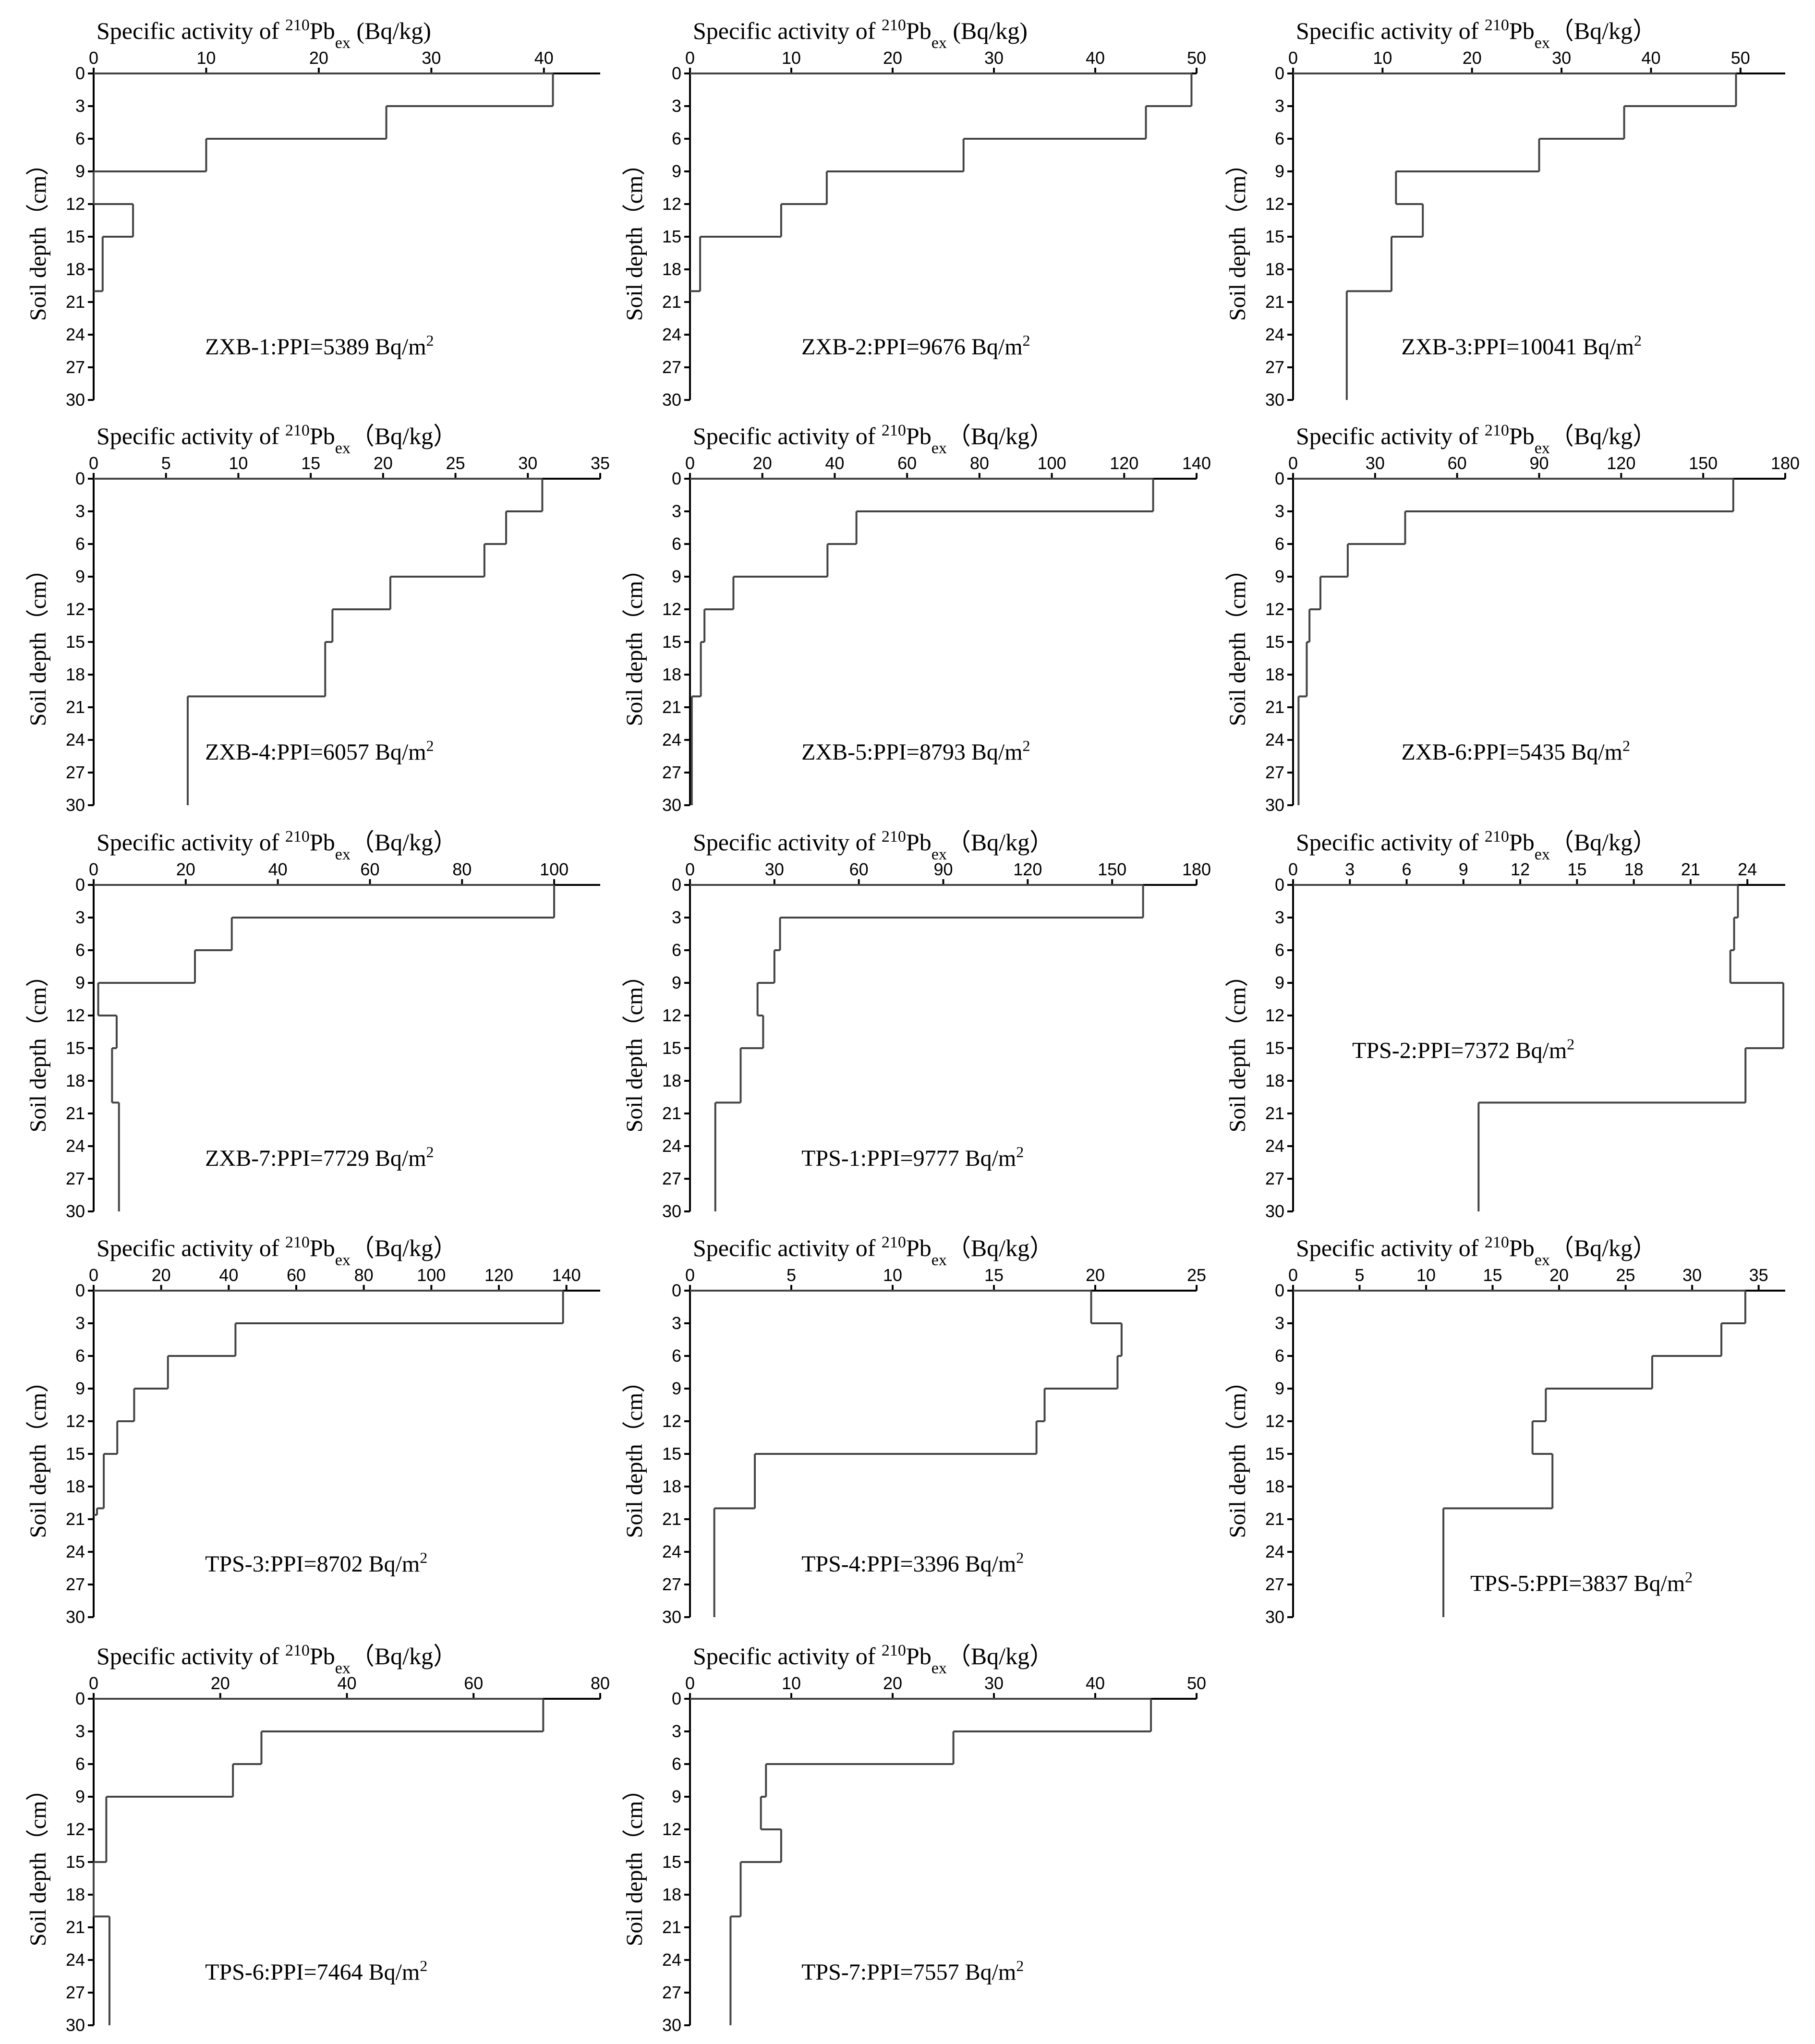 This screenshot has height=2044, width=1815. What do you see at coordinates (473, 1683) in the screenshot?
I see `x-tick-label: 60` at bounding box center [473, 1683].